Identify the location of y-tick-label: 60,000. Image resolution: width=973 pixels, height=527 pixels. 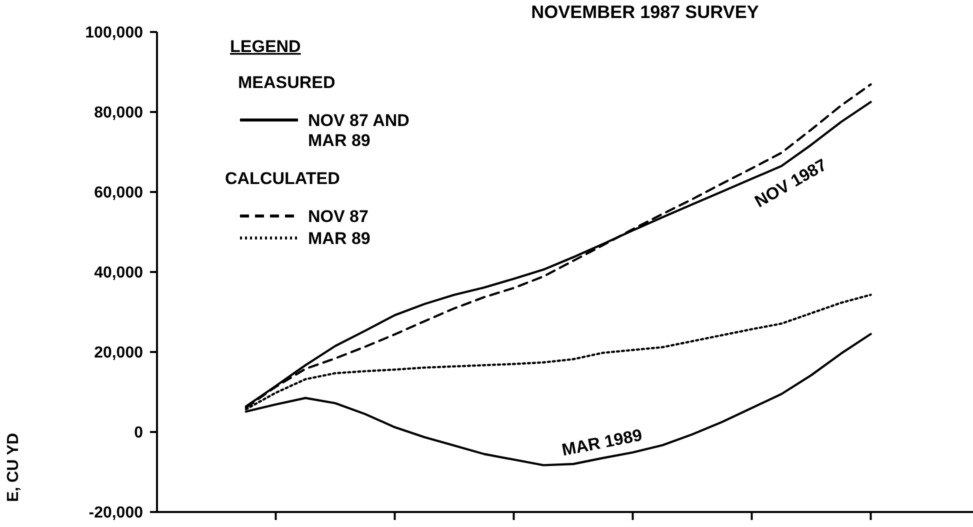
(119, 193).